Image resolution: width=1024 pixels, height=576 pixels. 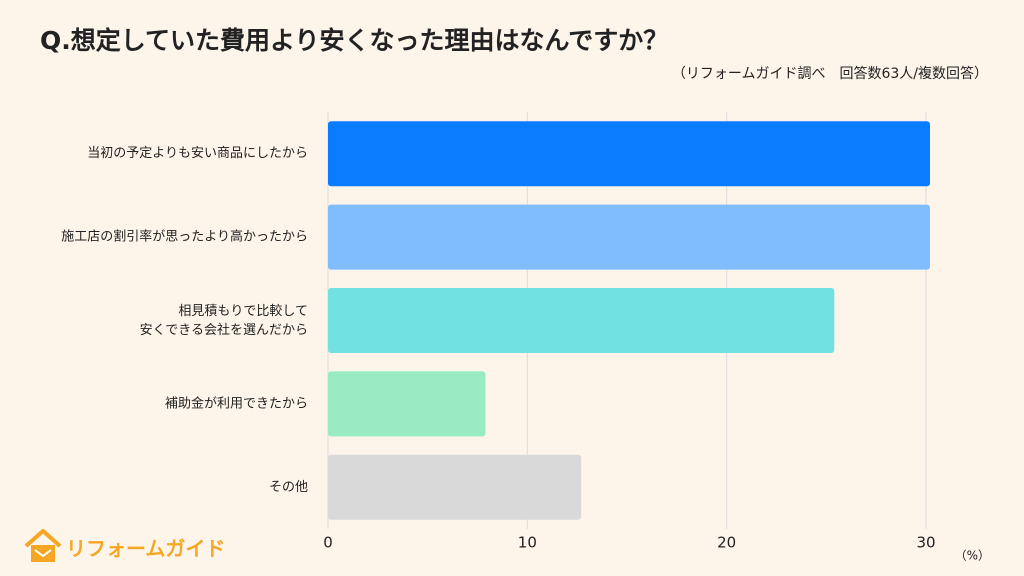 I want to click on logo-text: リフォームガイド, so click(x=145, y=549).